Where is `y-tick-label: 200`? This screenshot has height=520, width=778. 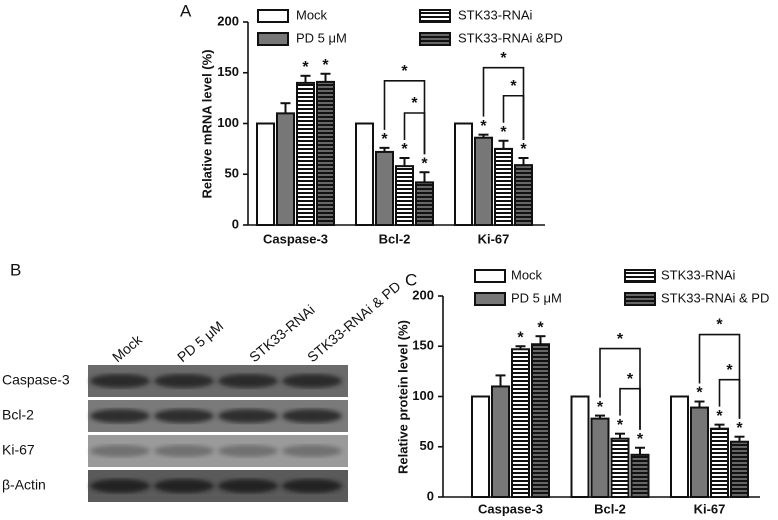
y-tick-label: 200 is located at coordinates (228, 20).